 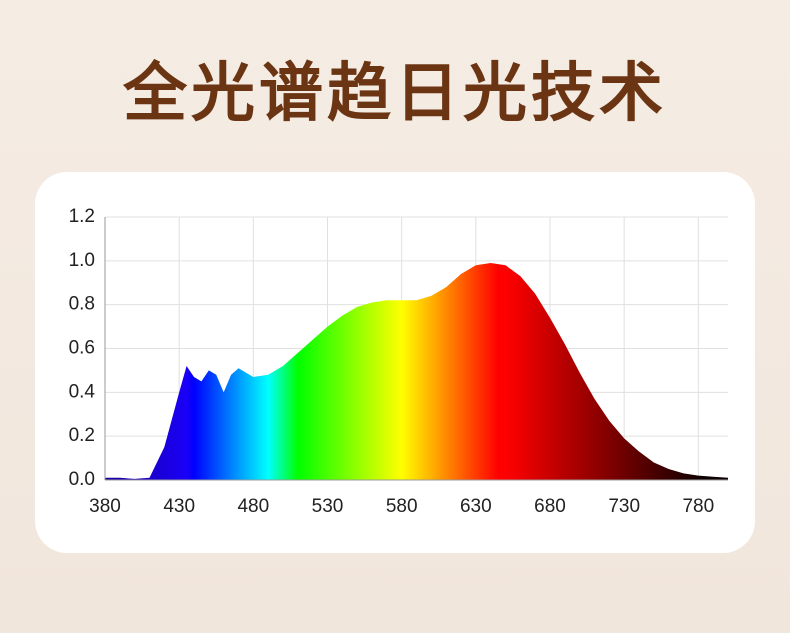 What do you see at coordinates (82, 391) in the screenshot?
I see `y-tick-label: 0.4` at bounding box center [82, 391].